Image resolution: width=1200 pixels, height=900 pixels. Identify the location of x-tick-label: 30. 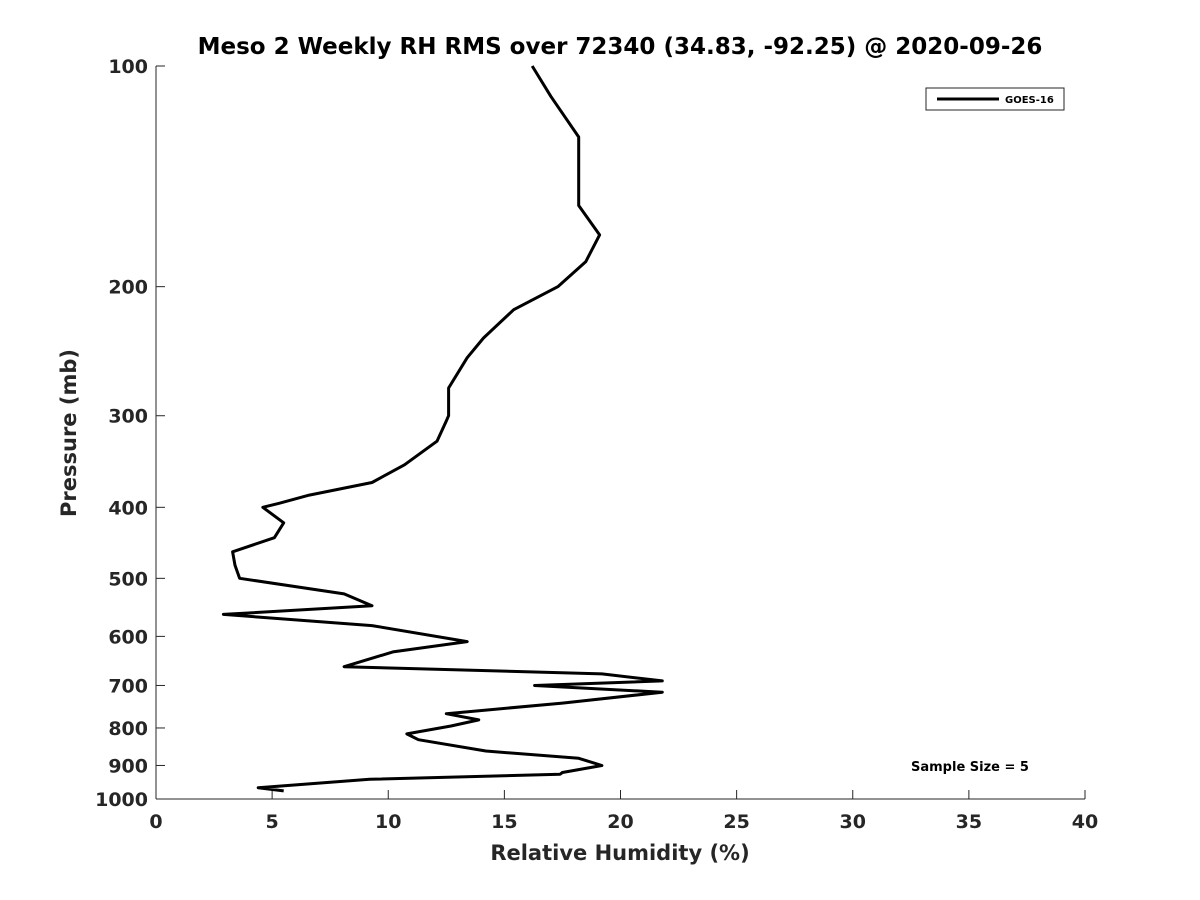
(853, 822).